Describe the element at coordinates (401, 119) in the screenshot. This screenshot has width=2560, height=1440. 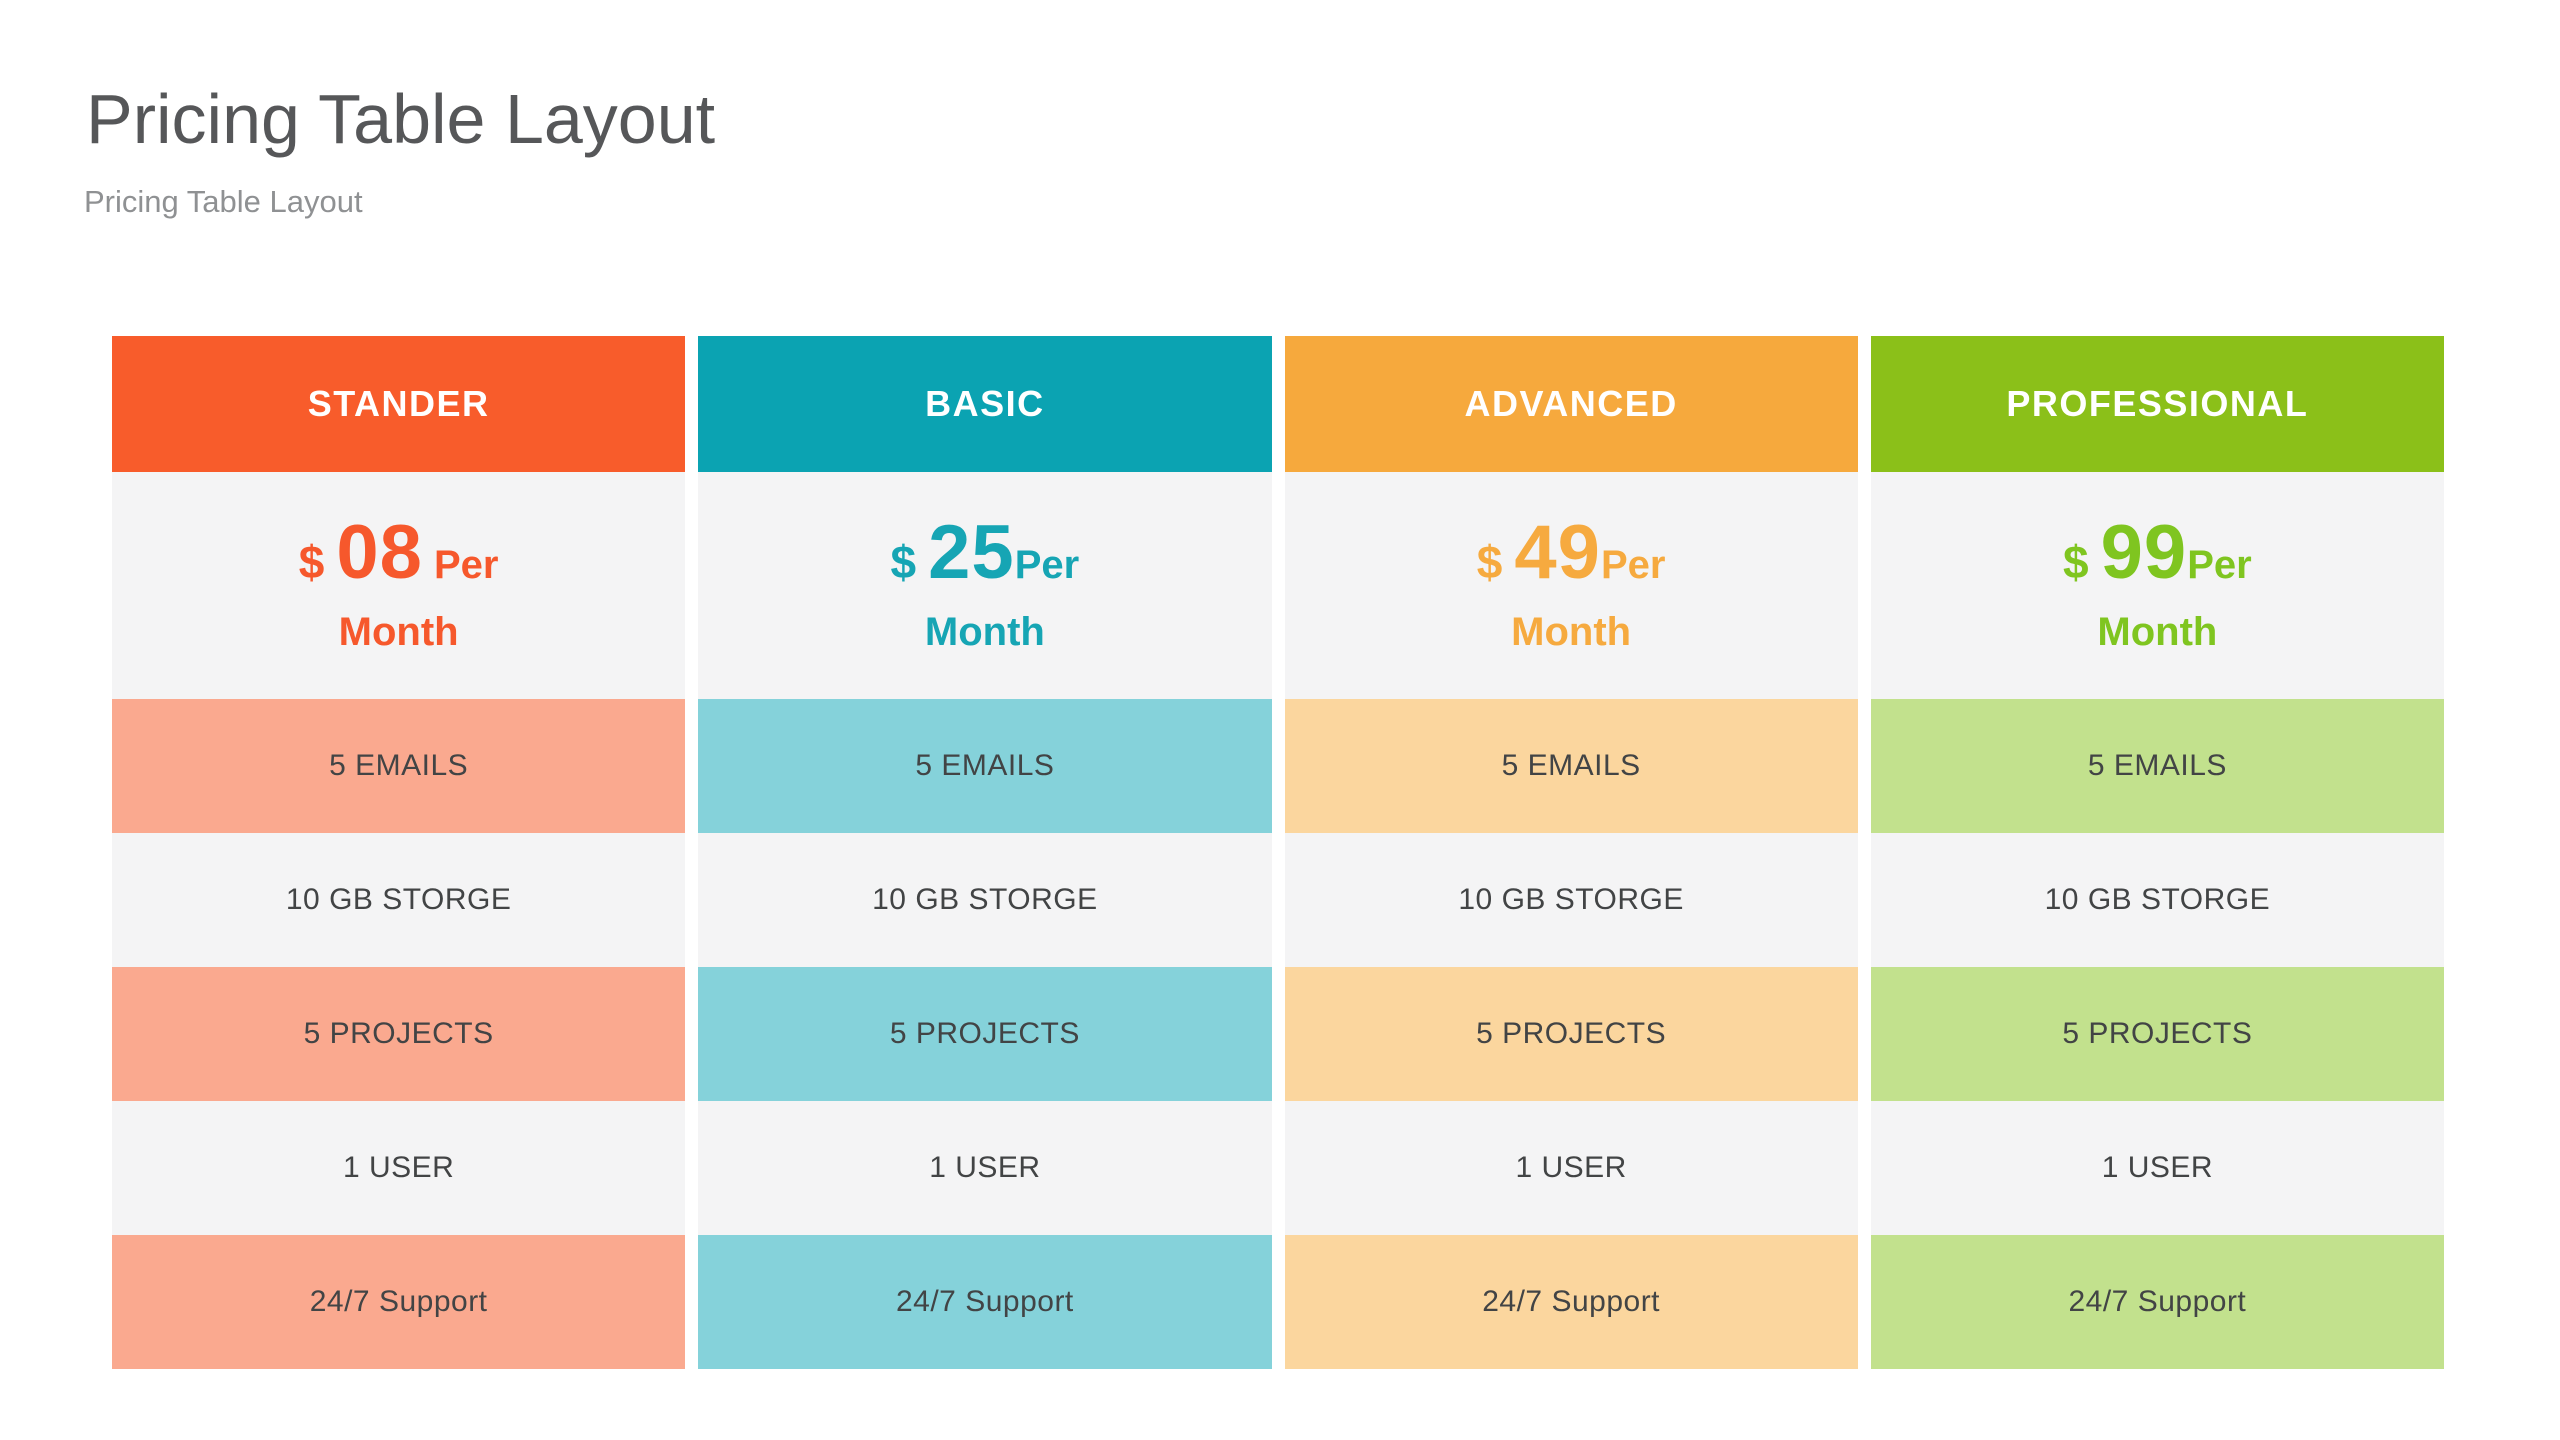
I see `page-title: Pricing Table Layout` at that location.